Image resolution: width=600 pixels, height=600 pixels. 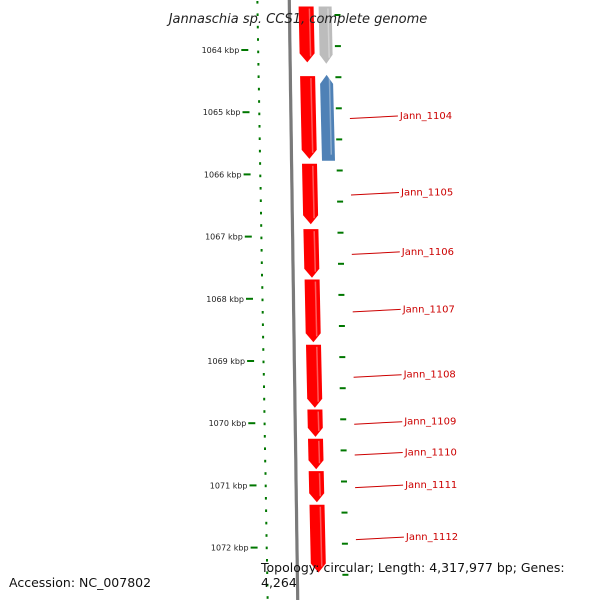 I want to click on kbp-tick-label: 1067 kbp, so click(x=224, y=237).